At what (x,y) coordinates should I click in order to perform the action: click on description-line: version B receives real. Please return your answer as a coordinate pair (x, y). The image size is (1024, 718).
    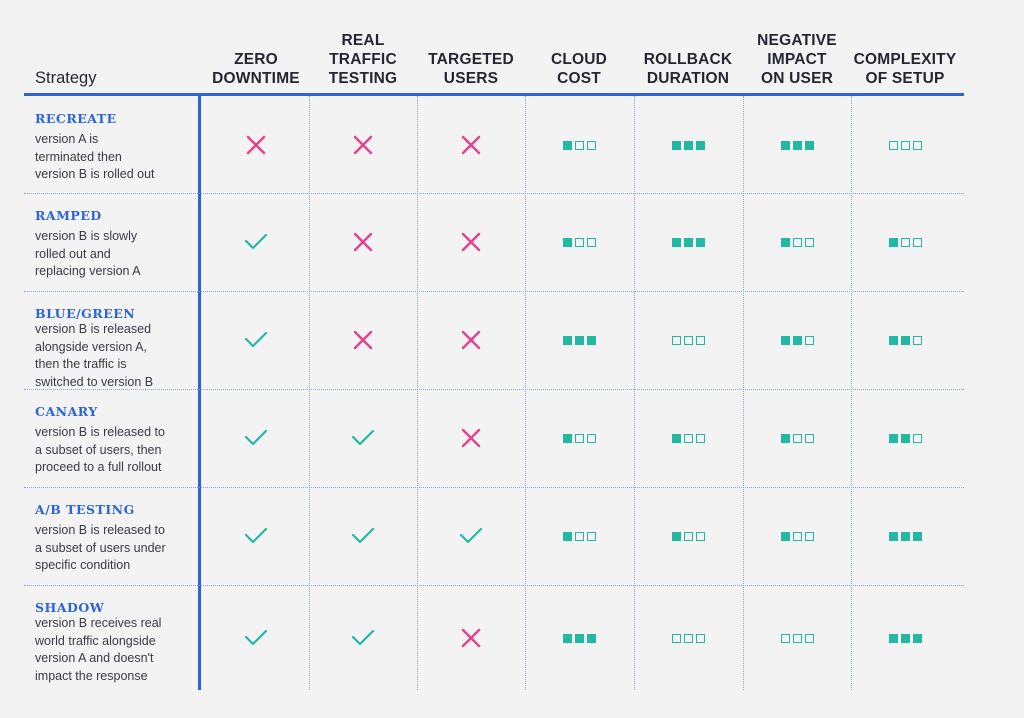
    Looking at the image, I should click on (98, 623).